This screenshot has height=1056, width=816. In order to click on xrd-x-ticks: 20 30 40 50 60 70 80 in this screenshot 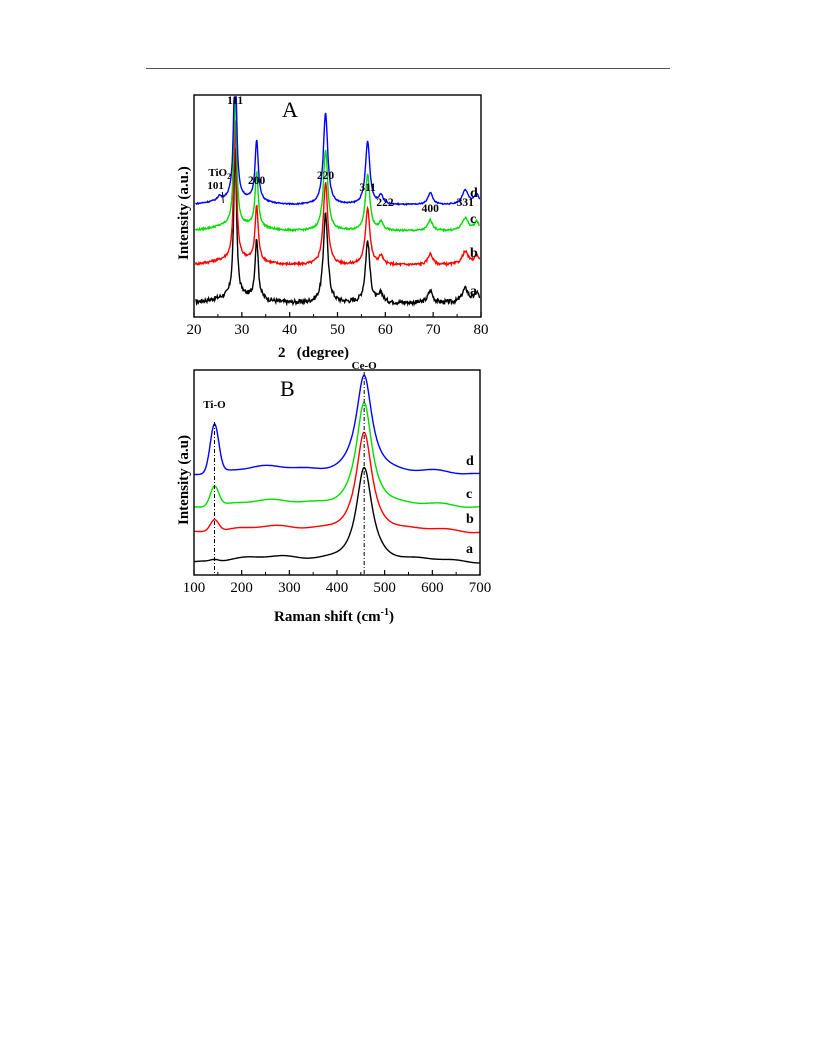, I will do `click(338, 325)`.